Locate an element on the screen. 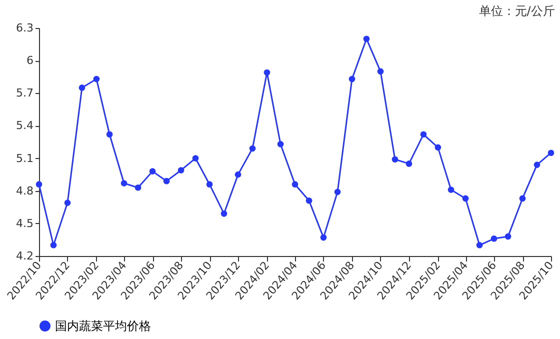 This screenshot has height=339, width=560. y-tick-label: 5.1 is located at coordinates (25, 158).